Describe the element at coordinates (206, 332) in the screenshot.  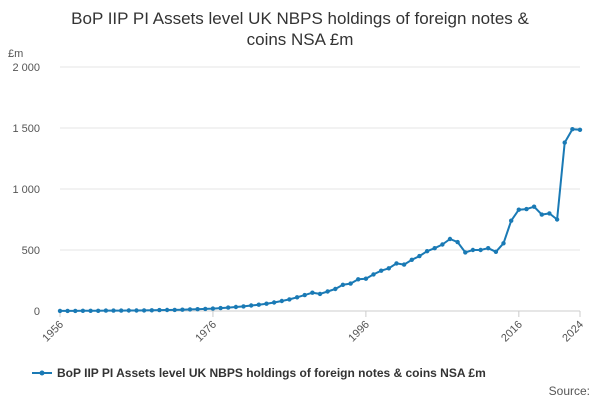
I see `x-tick-label: 1976` at that location.